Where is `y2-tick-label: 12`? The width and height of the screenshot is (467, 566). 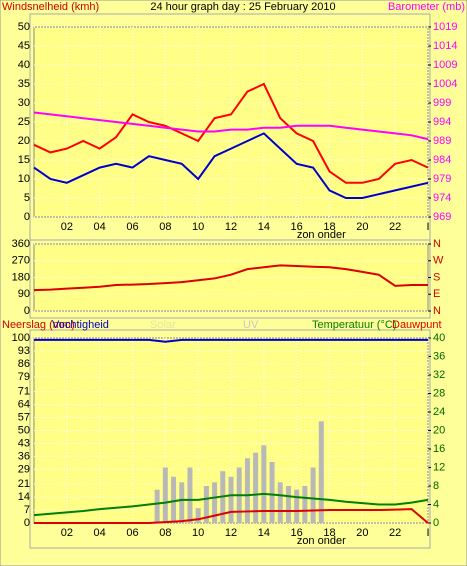 y2-tick-label: 12 is located at coordinates (439, 467).